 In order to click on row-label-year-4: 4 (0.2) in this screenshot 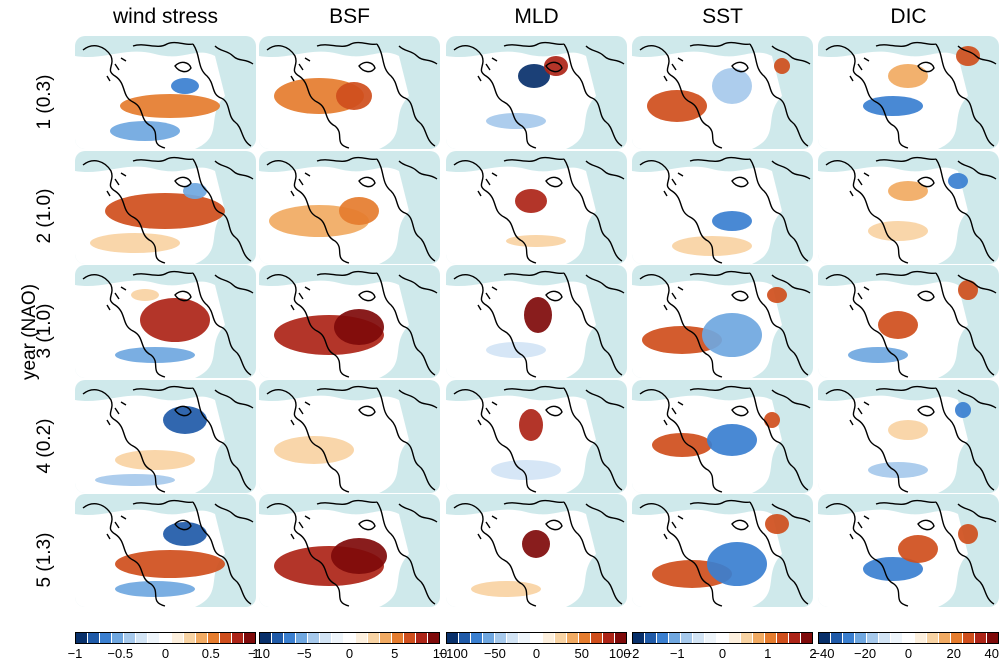, I will do `click(44, 446)`.